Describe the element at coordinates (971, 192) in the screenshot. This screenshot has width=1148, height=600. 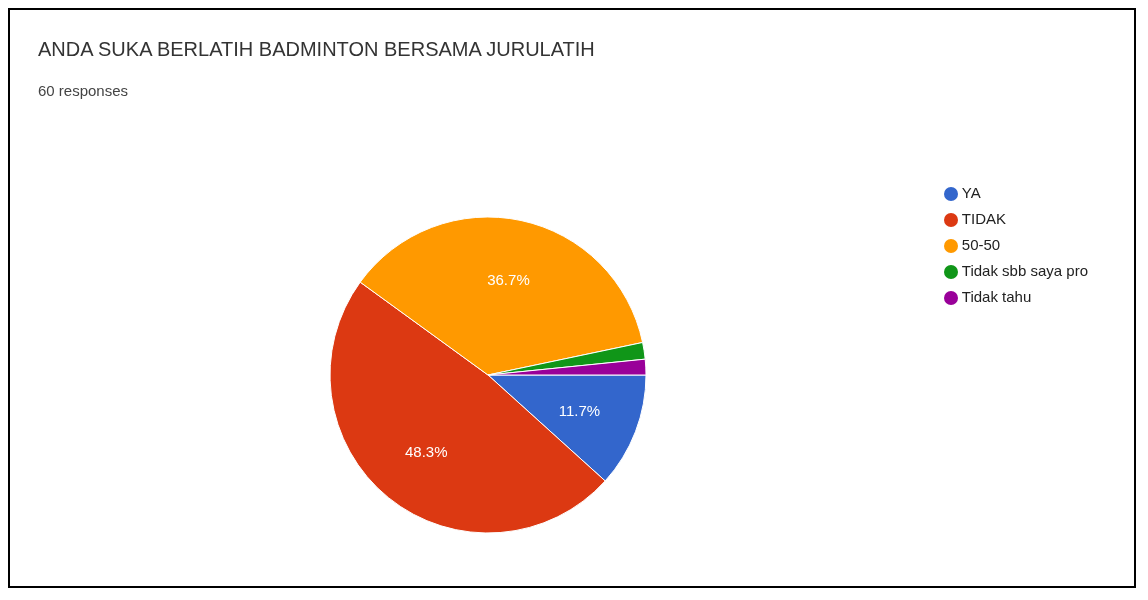
I see `legend-label: YA` at that location.